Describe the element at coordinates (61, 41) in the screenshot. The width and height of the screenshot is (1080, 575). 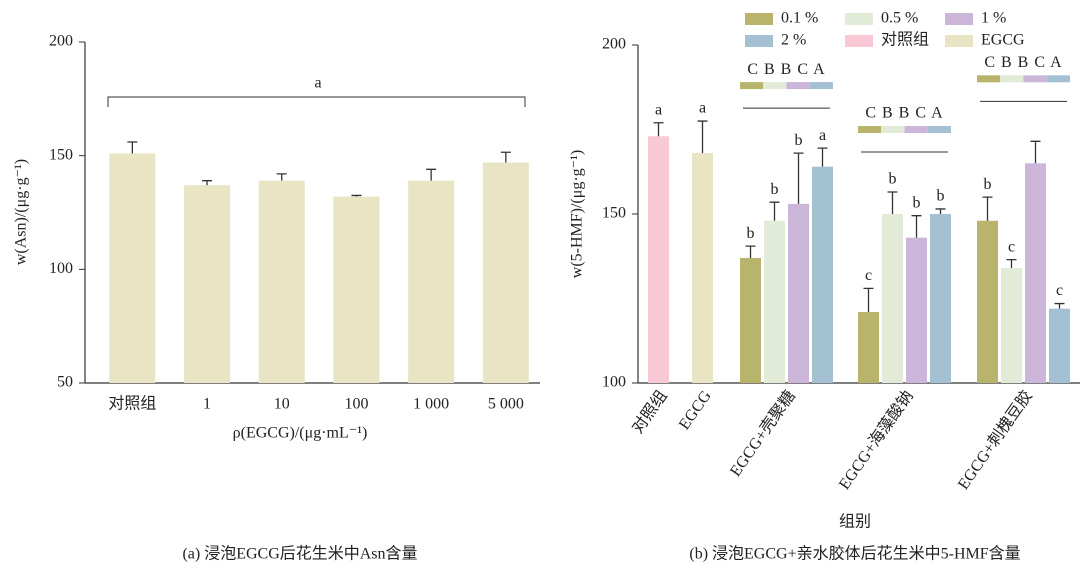
I see `y-tick-label: 200` at that location.